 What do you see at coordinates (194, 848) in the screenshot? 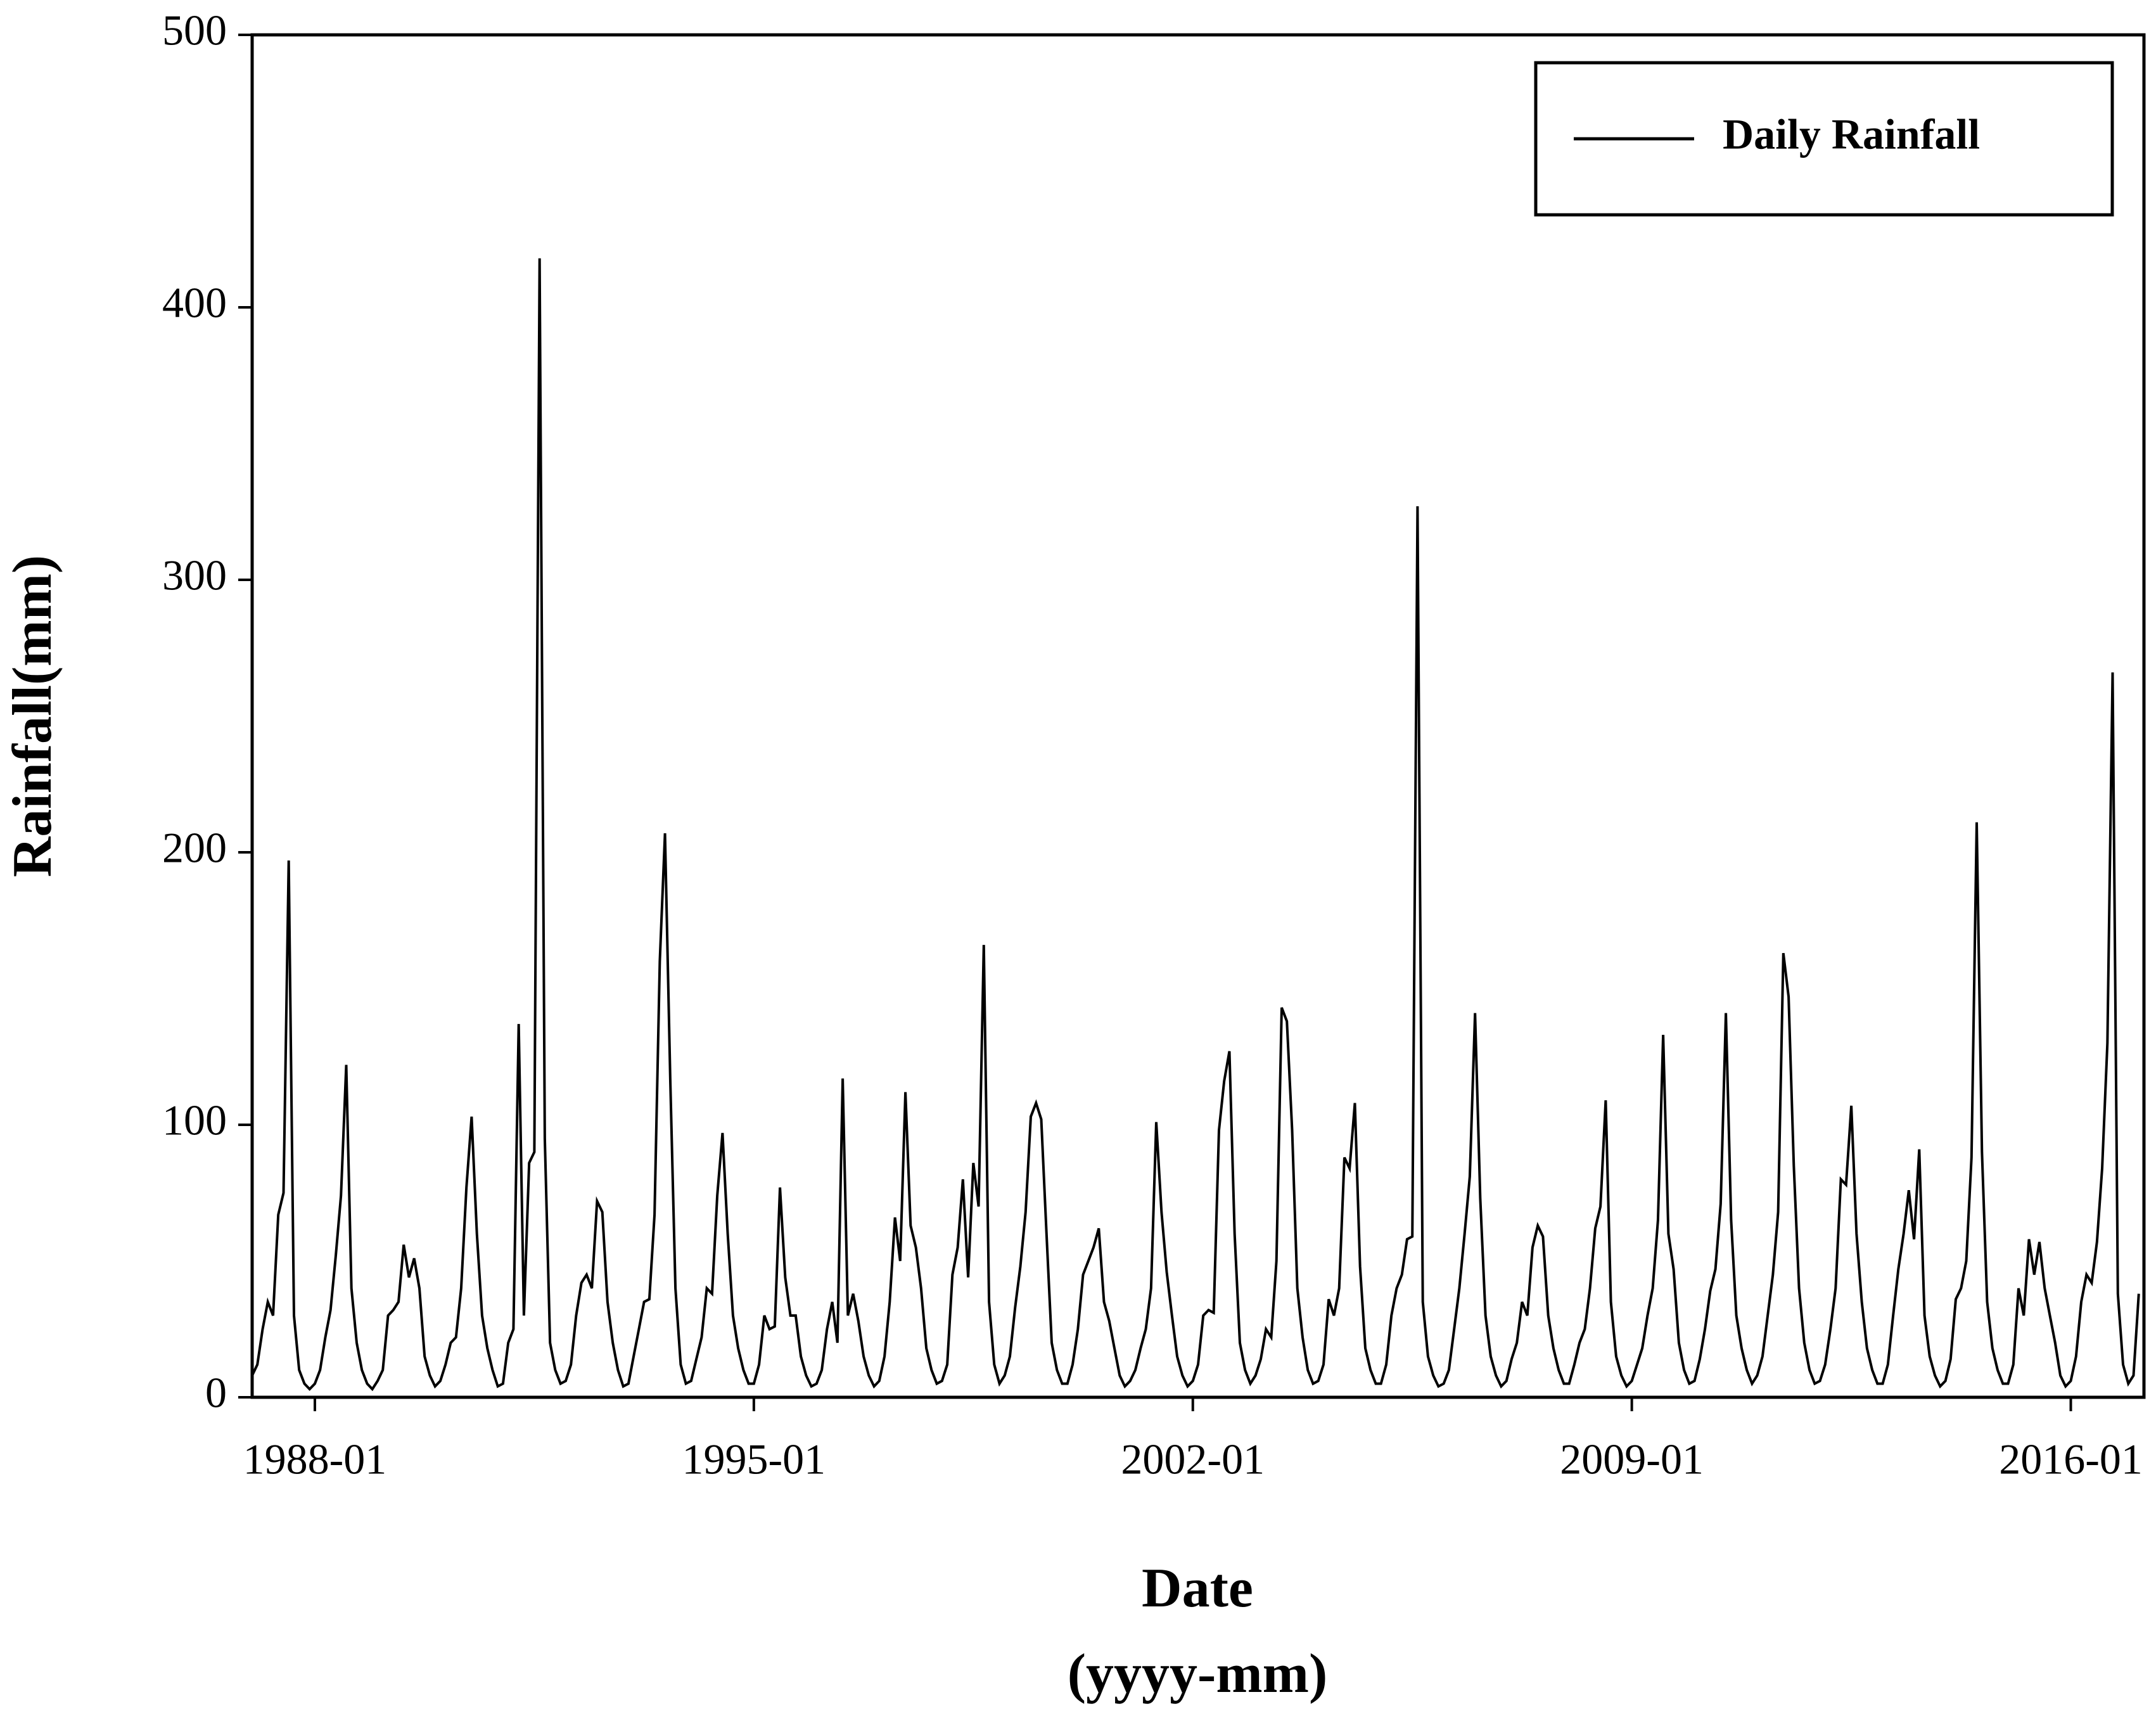
I see `y-tick-label: 200` at bounding box center [194, 848].